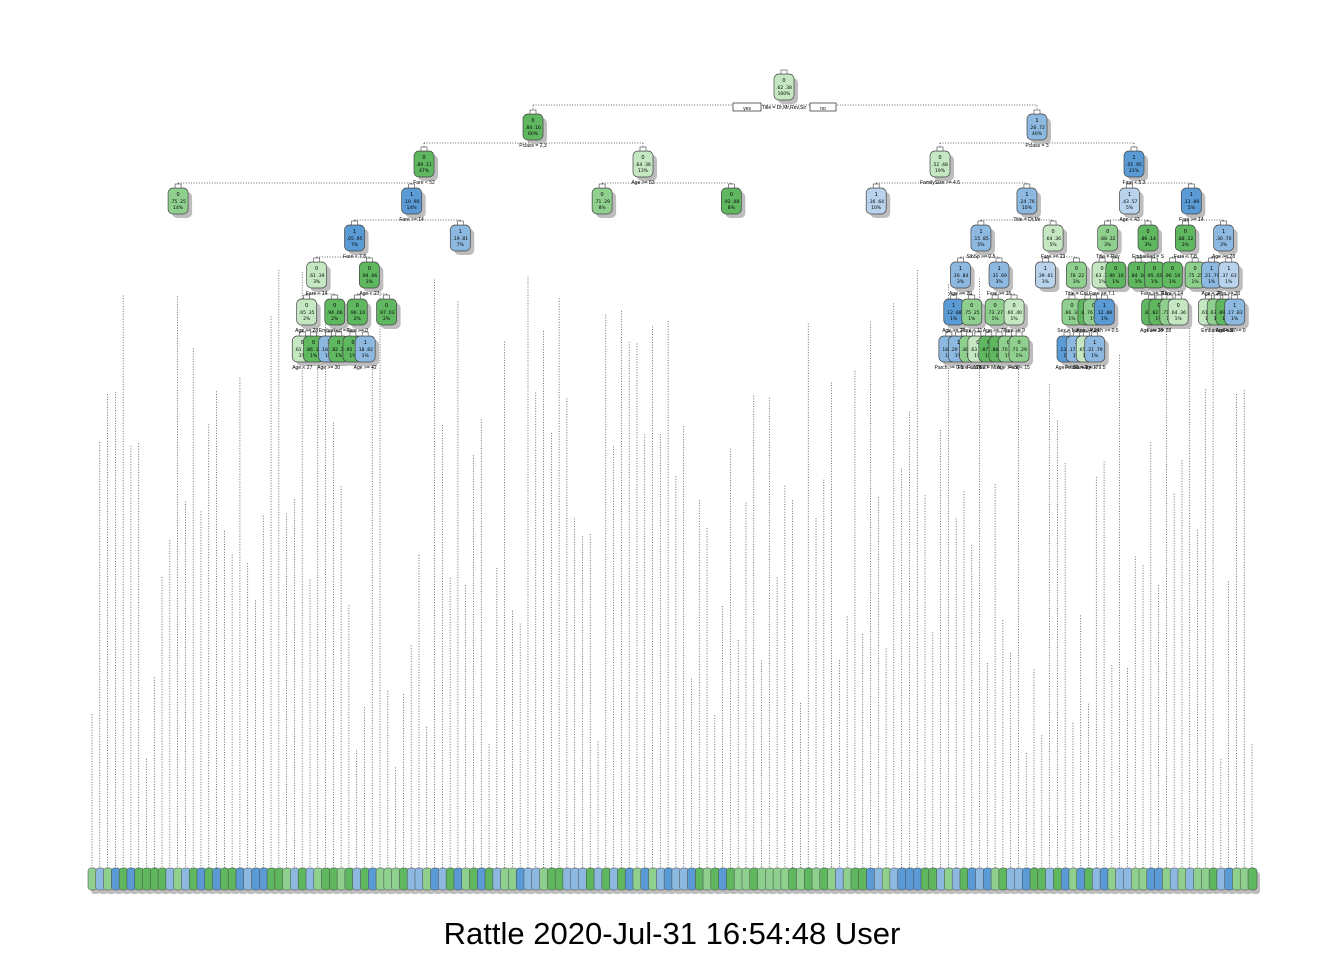  Describe the element at coordinates (533, 146) in the screenshot. I see `level1-split-label: Pclass = 2,3` at that location.